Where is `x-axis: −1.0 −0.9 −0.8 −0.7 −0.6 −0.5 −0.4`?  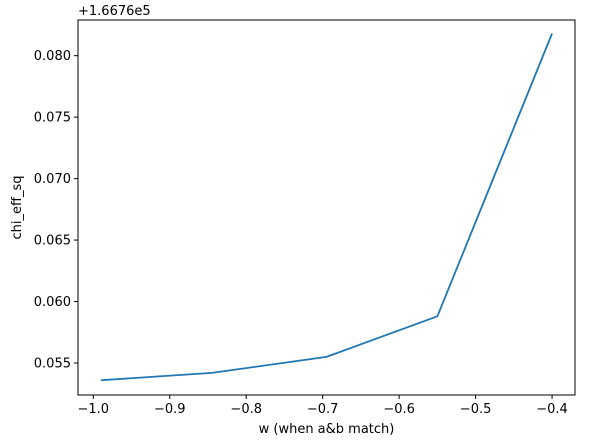
x-axis: −1.0 −0.9 −0.8 −0.7 −0.6 −0.5 −0.4 is located at coordinates (323, 406).